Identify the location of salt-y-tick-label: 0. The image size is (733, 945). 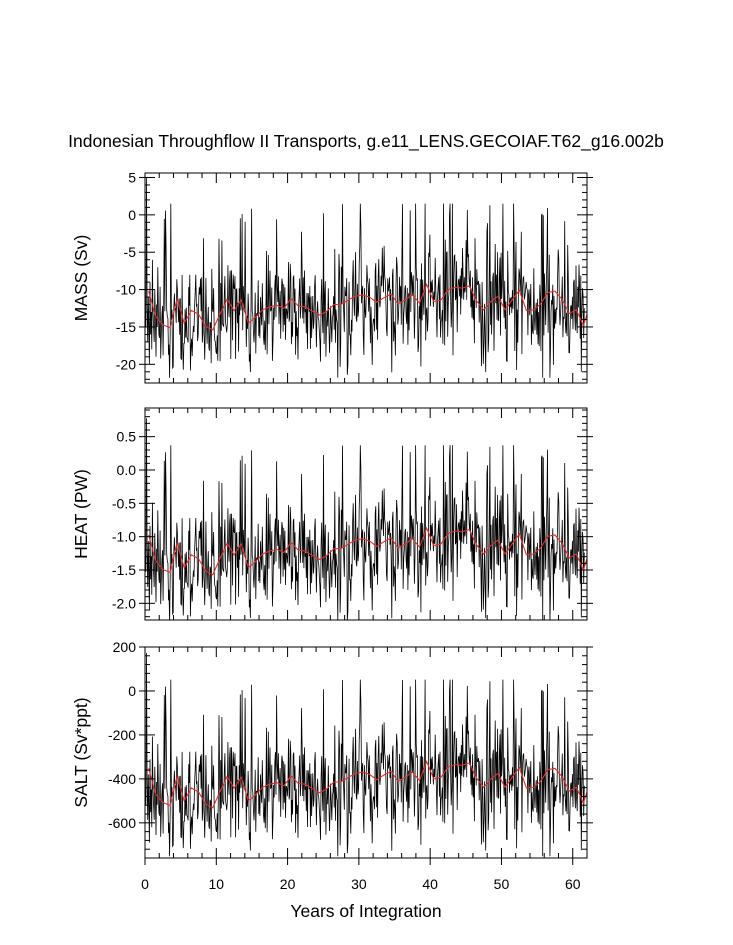
(132, 691).